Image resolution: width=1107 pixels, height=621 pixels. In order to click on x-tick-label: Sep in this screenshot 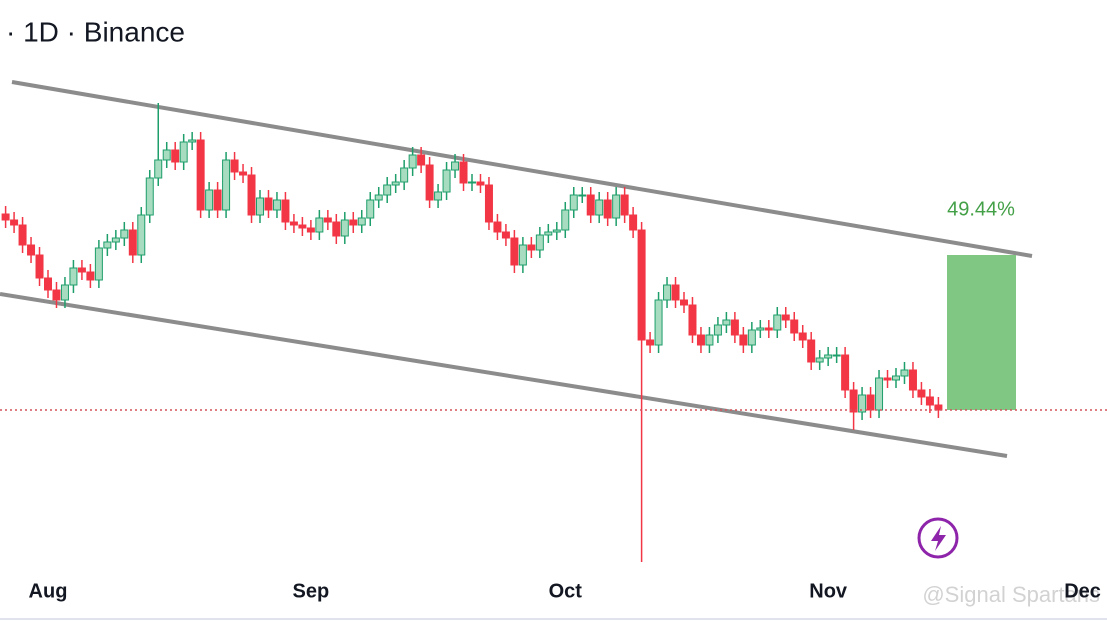, I will do `click(311, 591)`.